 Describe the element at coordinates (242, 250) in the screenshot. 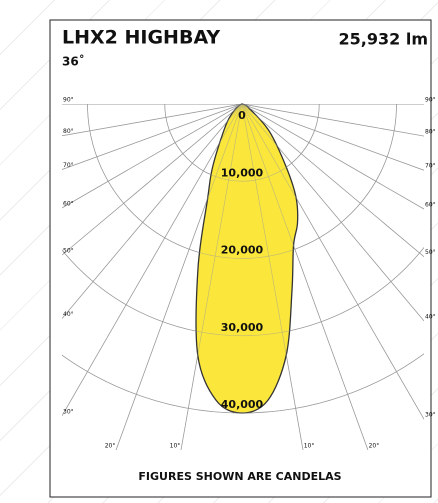

I see `ring-label: 20,000` at that location.